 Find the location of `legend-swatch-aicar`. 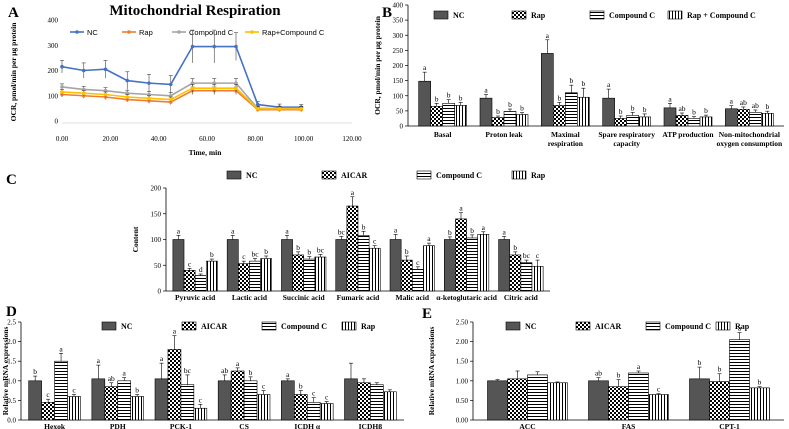

legend-swatch-aicar is located at coordinates (583, 326).